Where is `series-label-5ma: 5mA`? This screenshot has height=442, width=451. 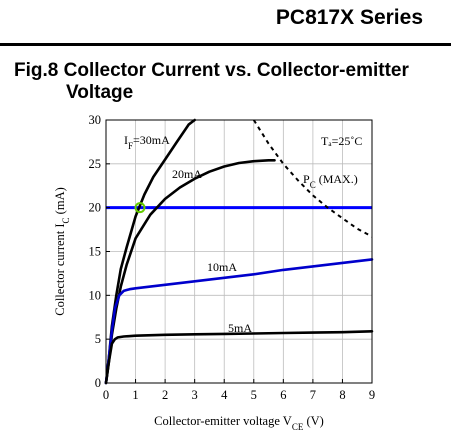 series-label-5ma: 5mA is located at coordinates (240, 328).